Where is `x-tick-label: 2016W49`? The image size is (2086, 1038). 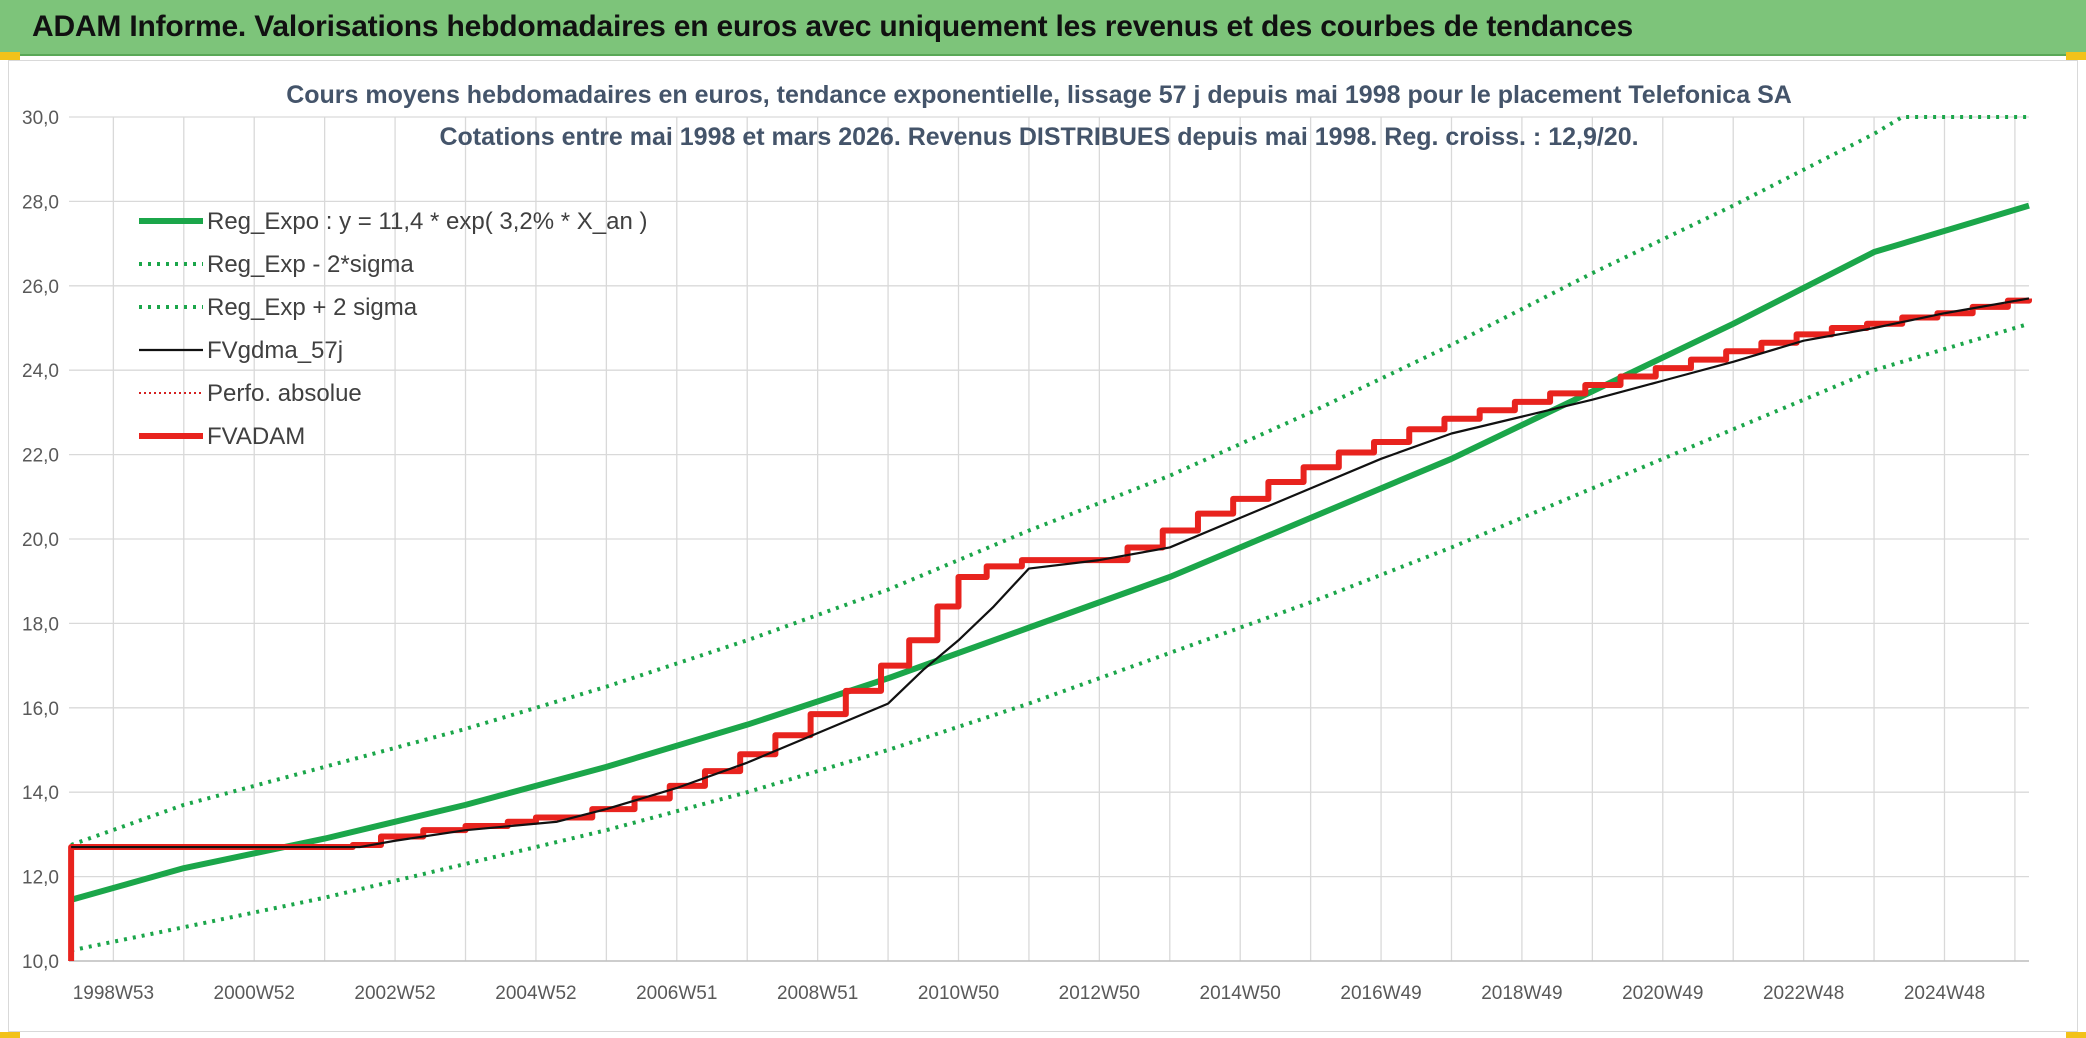
x-tick-label: 2016W49 is located at coordinates (1380, 993).